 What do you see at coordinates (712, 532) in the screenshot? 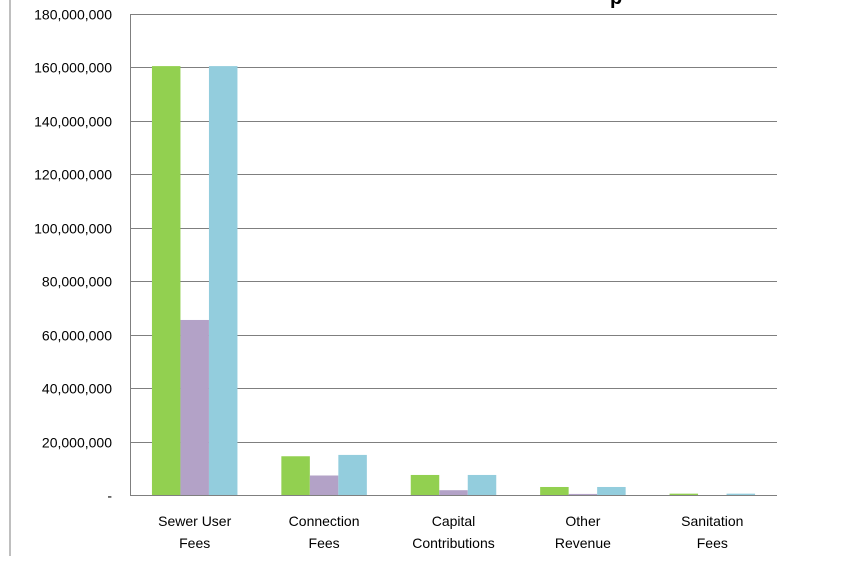
I see `x-category-label: Sanitation Fees` at bounding box center [712, 532].